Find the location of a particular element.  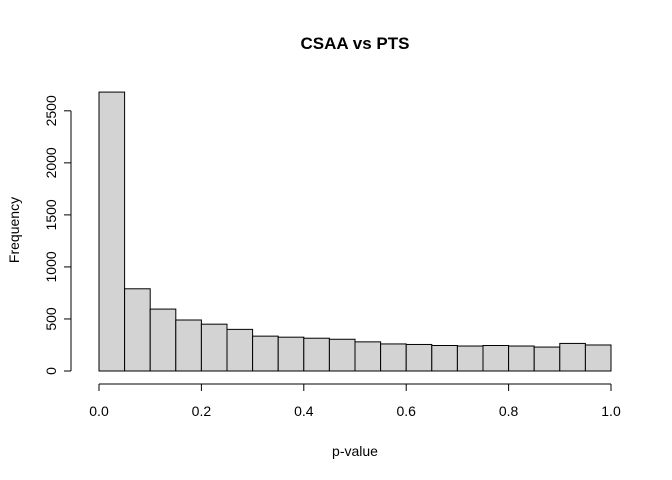

y-axis: 0 500 1000 1500 2000 2500 is located at coordinates (57, 235).